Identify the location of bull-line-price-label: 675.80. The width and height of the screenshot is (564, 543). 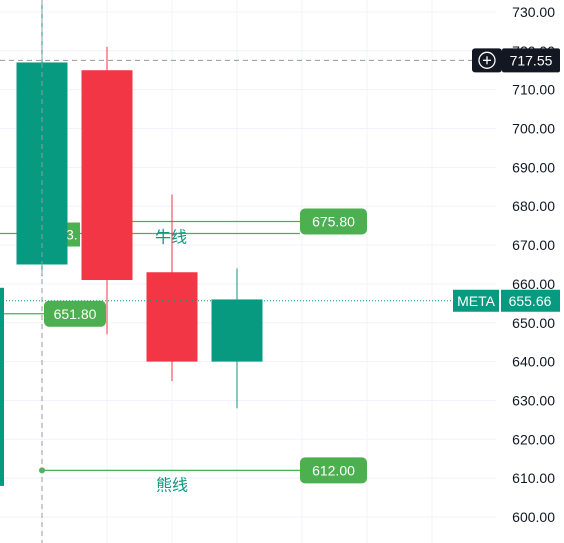
(333, 222).